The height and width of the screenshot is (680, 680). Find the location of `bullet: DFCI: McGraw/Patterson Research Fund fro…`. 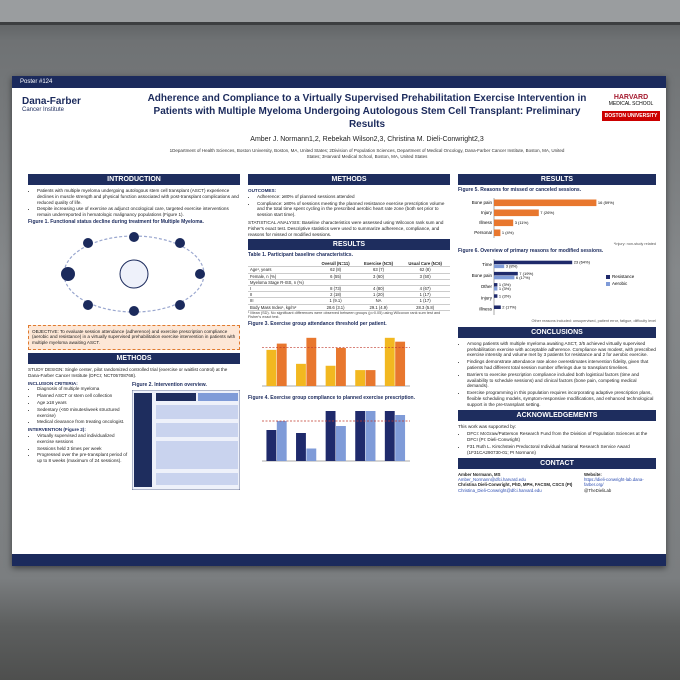

bullet: DFCI: McGraw/Patterson Research Fund fro… is located at coordinates (561, 437).